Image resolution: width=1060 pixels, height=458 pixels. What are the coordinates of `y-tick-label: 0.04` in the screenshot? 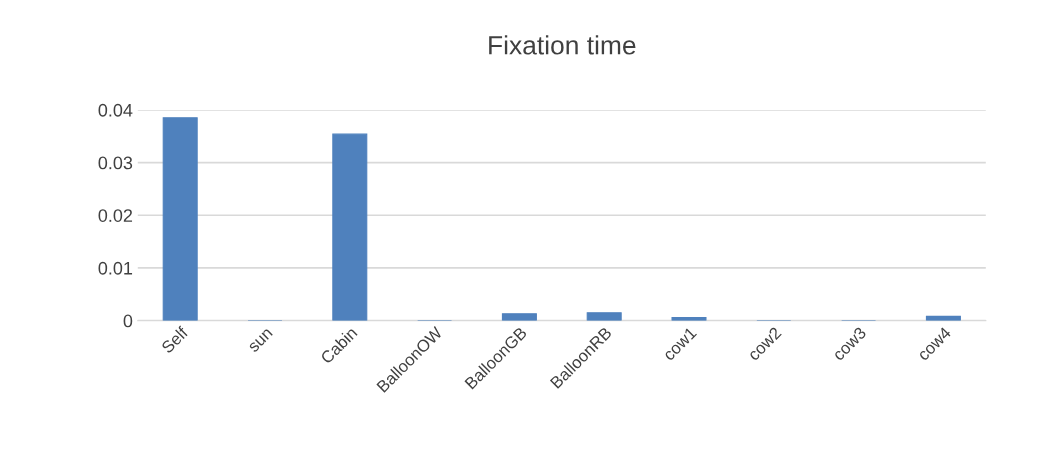 It's located at (115, 110).